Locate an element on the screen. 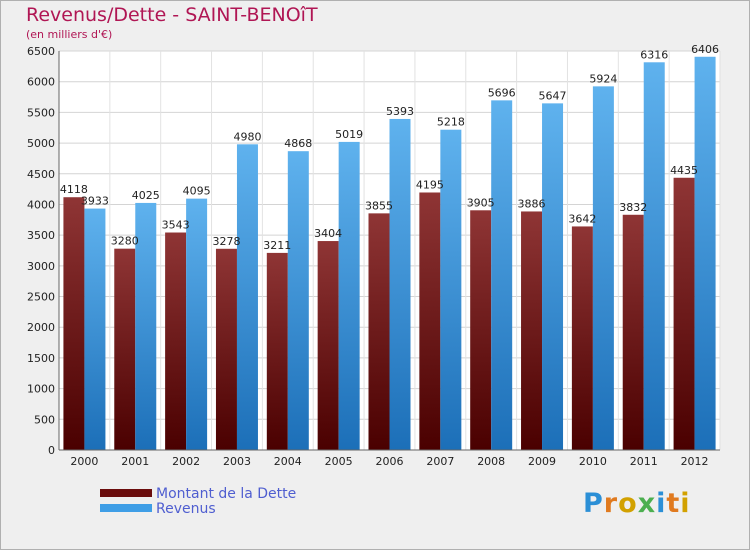 The image size is (750, 550). x-tick-label: 2000 is located at coordinates (84, 461).